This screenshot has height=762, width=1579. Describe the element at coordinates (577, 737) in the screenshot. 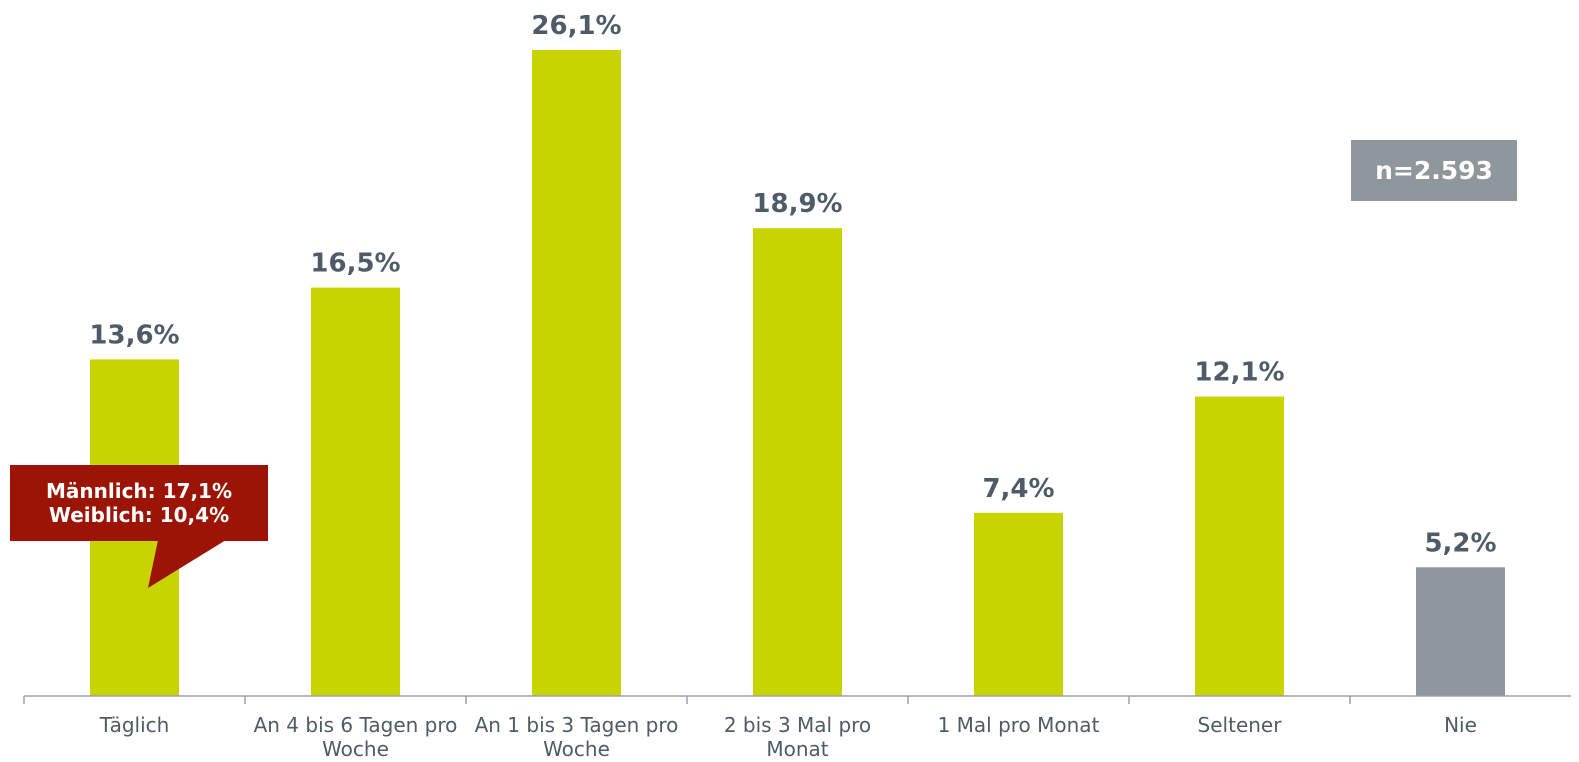

I see `category-label-2: An 1 bis 3 Tagen pro Woche` at that location.